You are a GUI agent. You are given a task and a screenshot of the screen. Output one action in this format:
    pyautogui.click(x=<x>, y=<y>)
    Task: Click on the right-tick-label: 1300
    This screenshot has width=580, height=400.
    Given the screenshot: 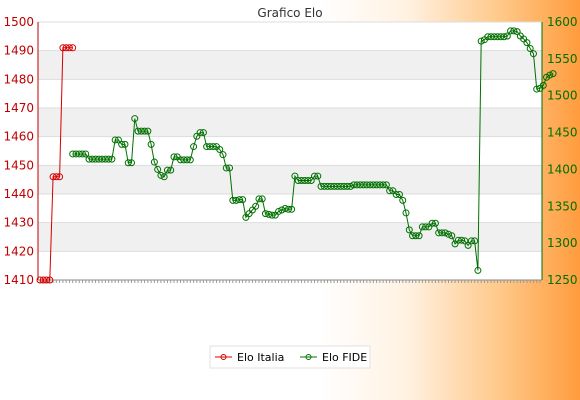 What is the action you would take?
    pyautogui.click(x=562, y=243)
    